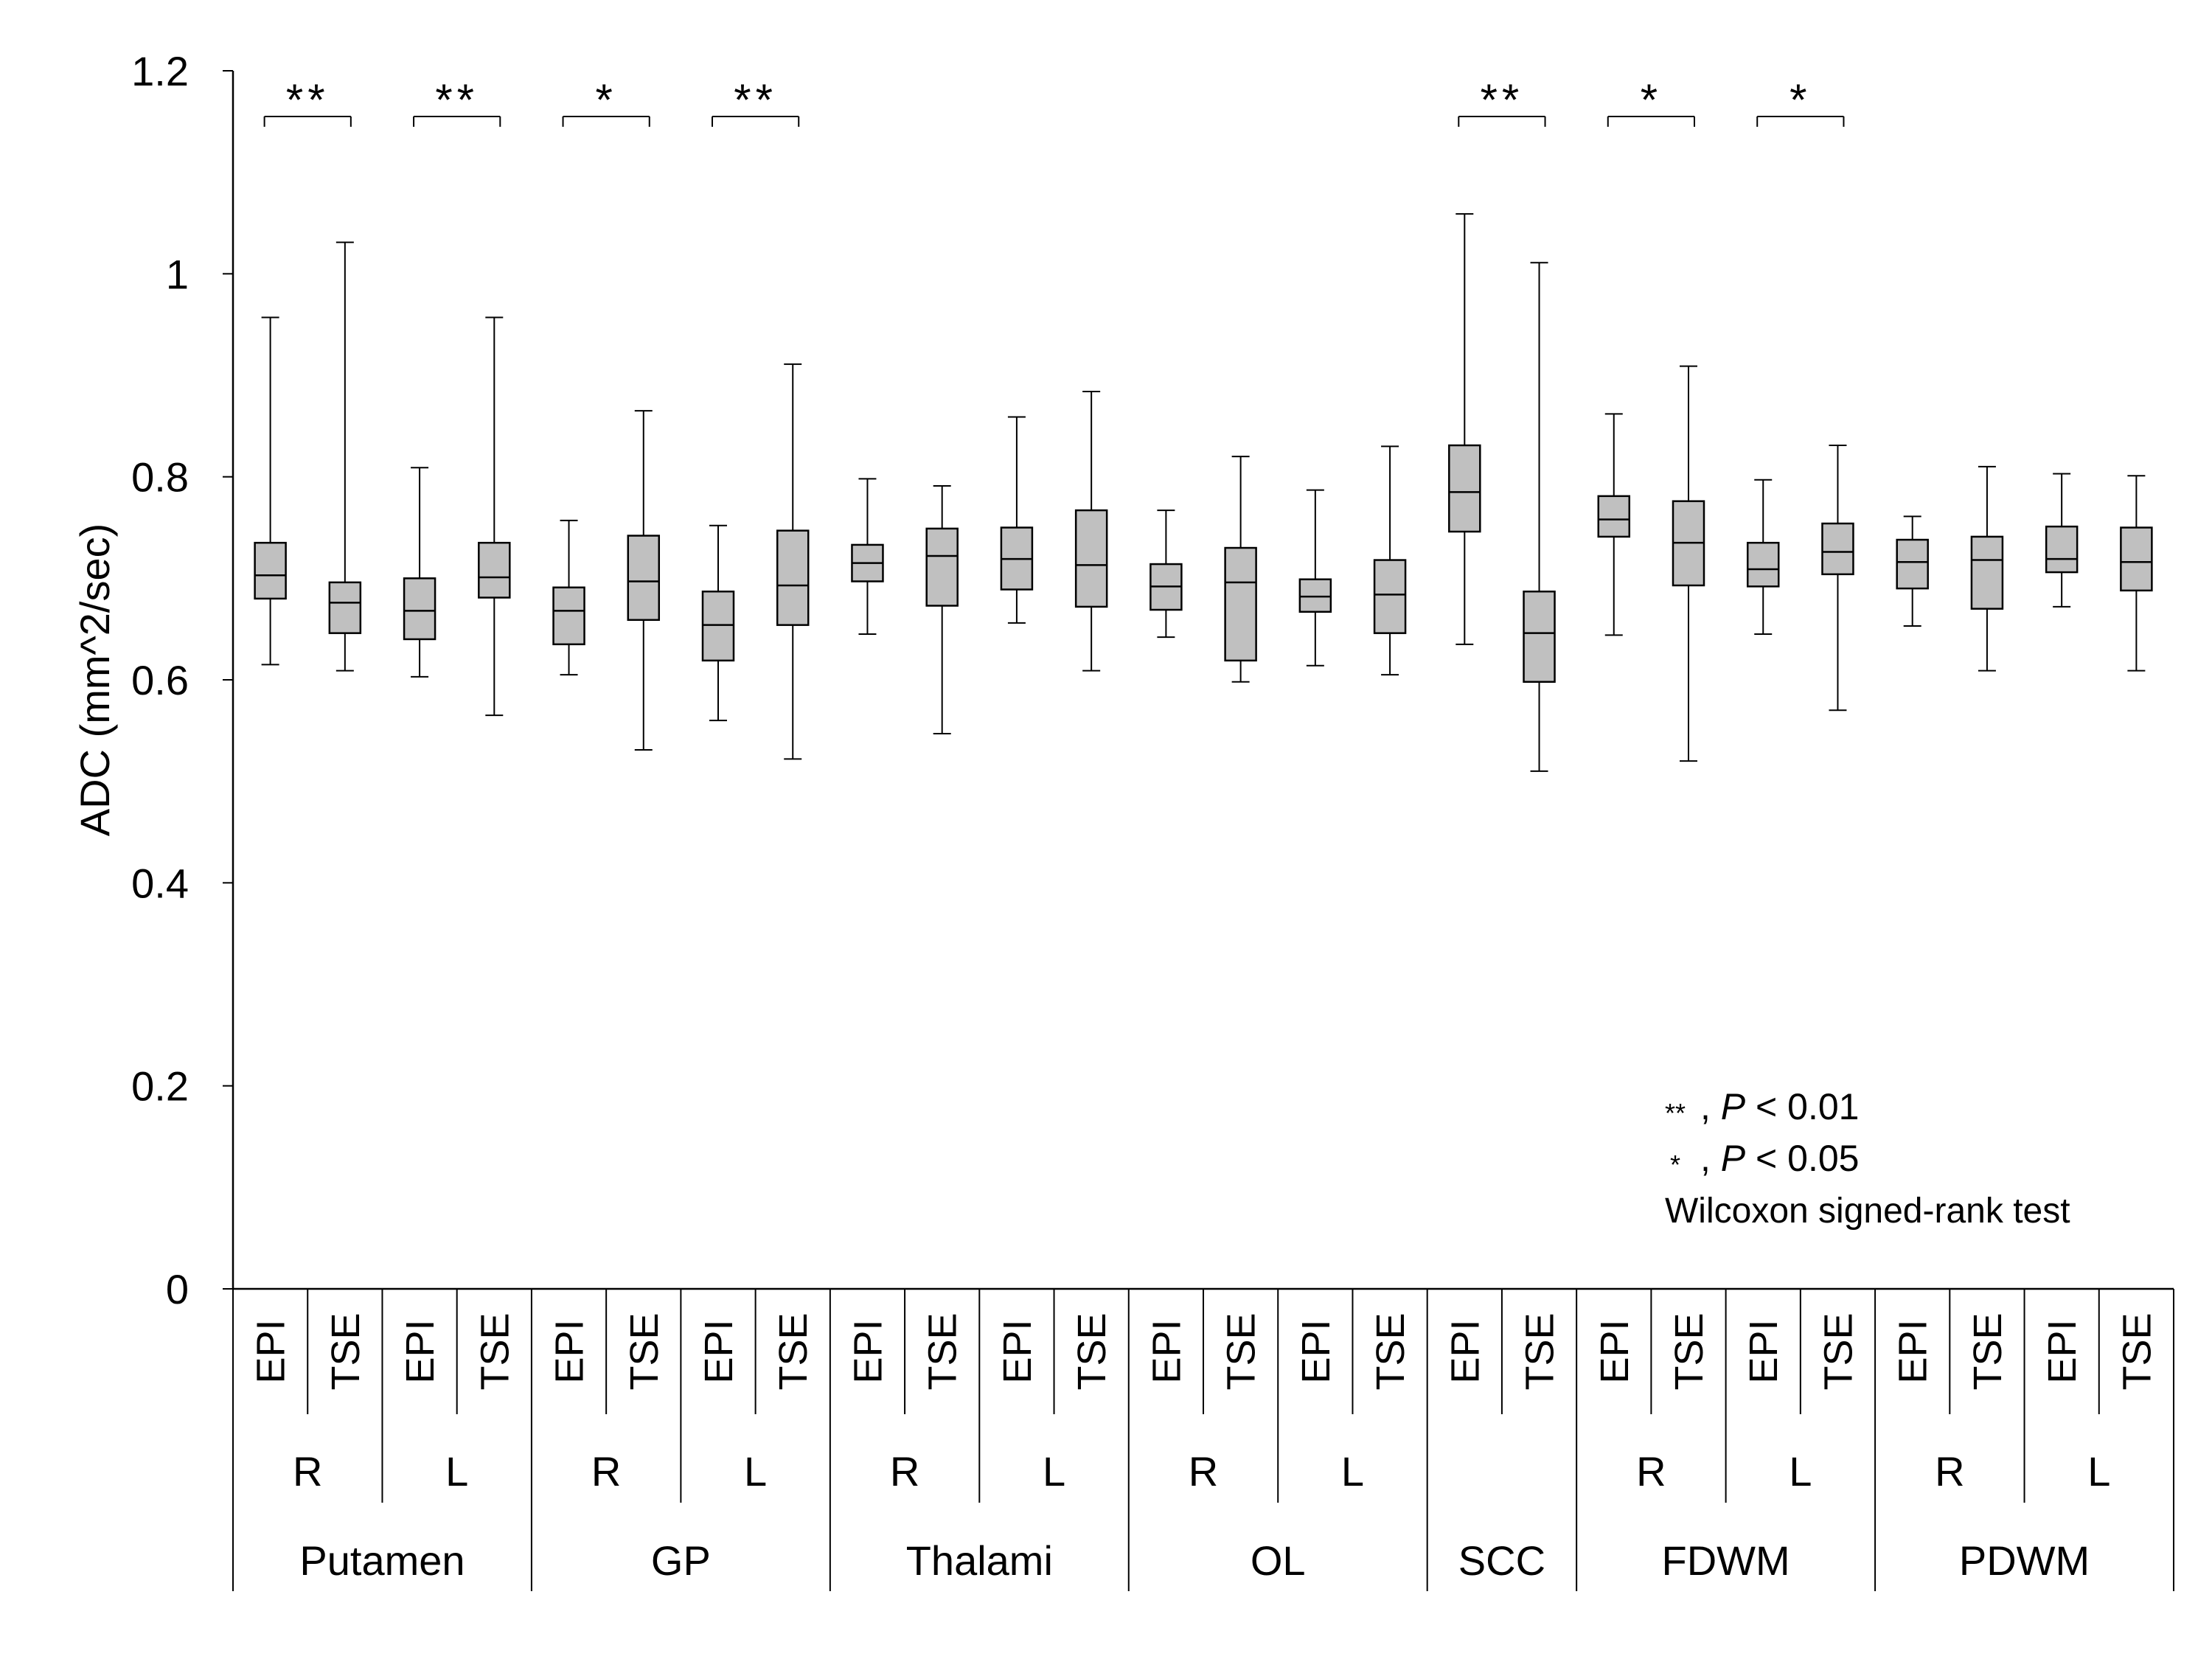 This screenshot has width=2212, height=1659. Describe the element at coordinates (160, 680) in the screenshot. I see `y-tick-label: 0.6` at that location.